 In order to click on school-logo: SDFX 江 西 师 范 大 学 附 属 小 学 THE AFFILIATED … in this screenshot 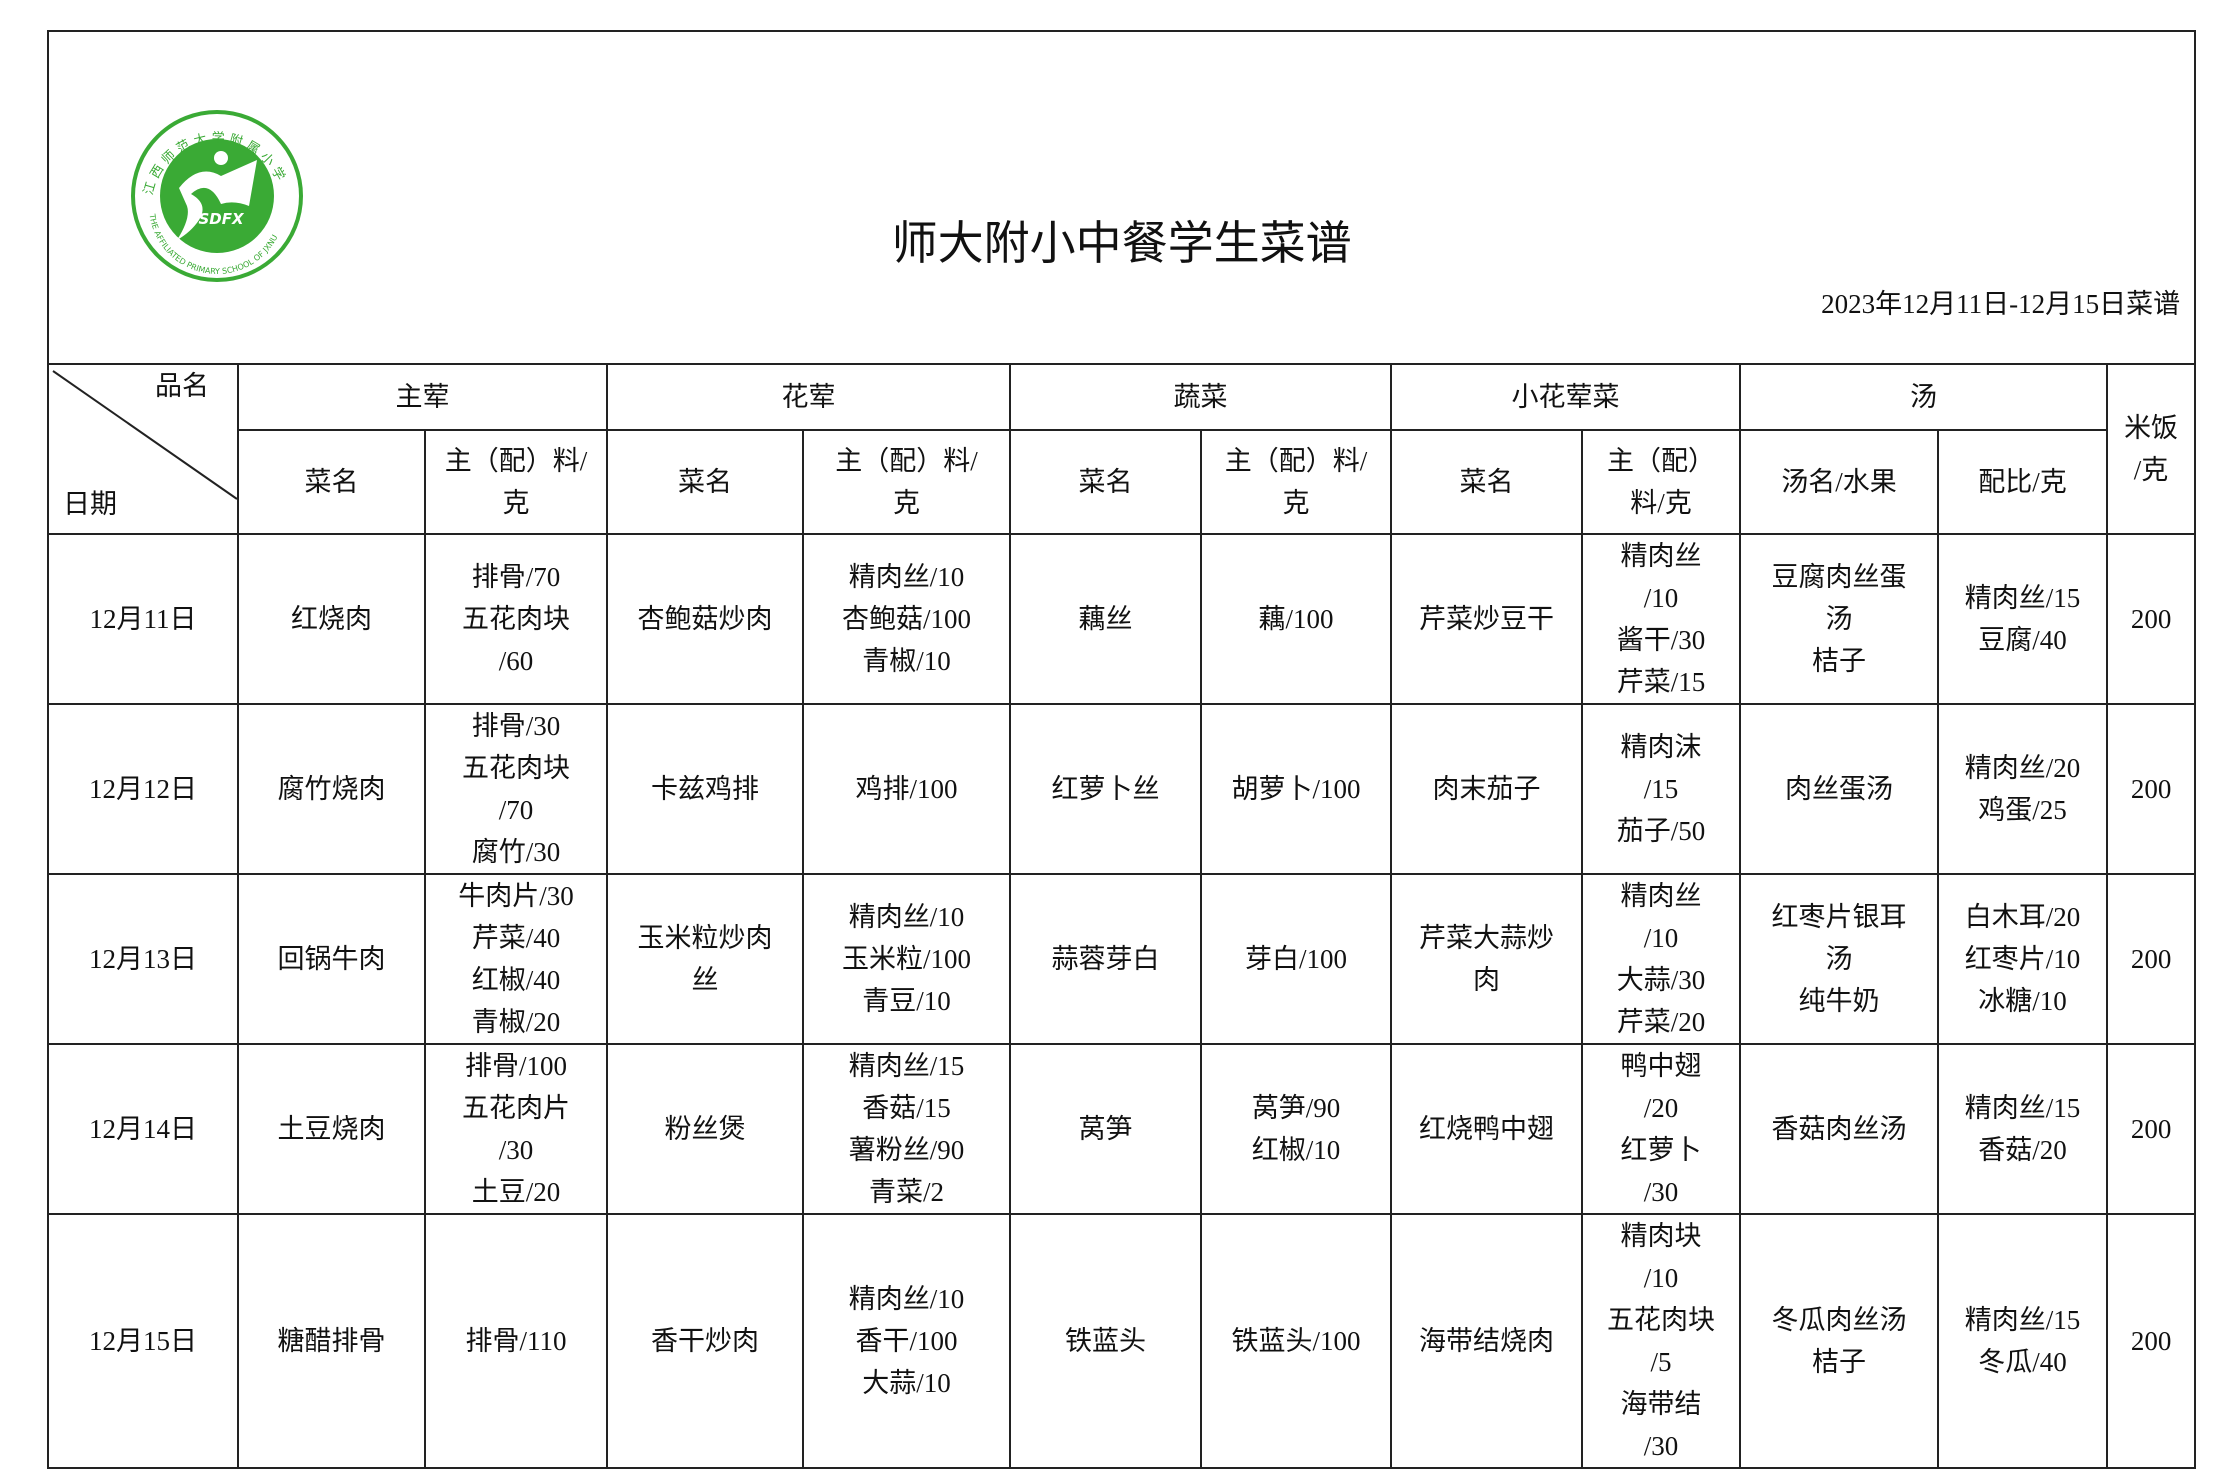, I will do `click(217, 196)`.